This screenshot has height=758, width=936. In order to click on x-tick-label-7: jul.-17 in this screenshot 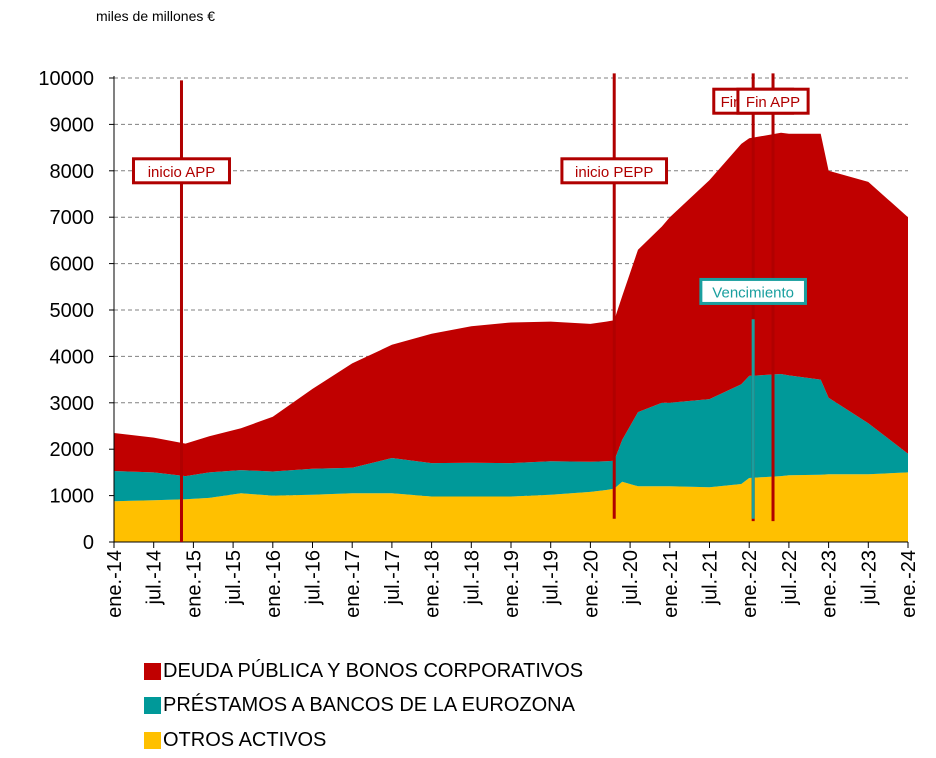, I will do `click(393, 577)`.